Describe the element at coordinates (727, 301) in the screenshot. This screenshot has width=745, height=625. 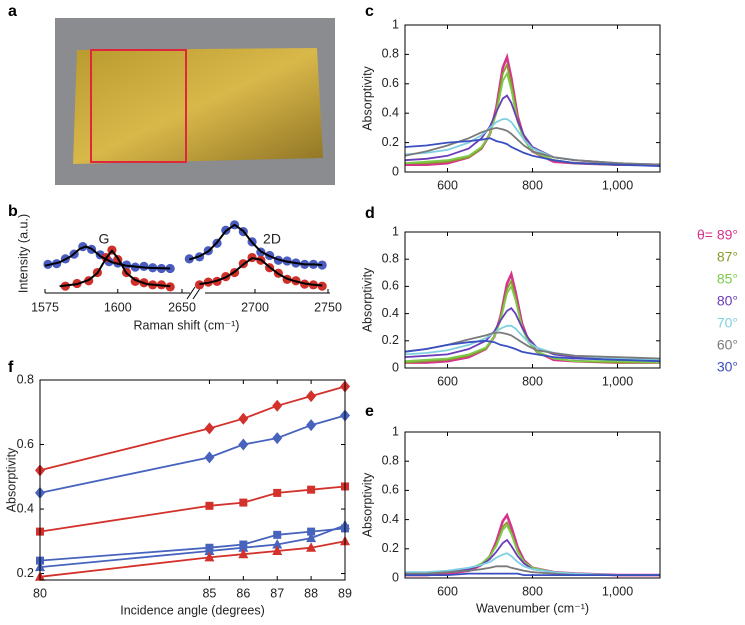
I see `legend-entry: 80°` at that location.